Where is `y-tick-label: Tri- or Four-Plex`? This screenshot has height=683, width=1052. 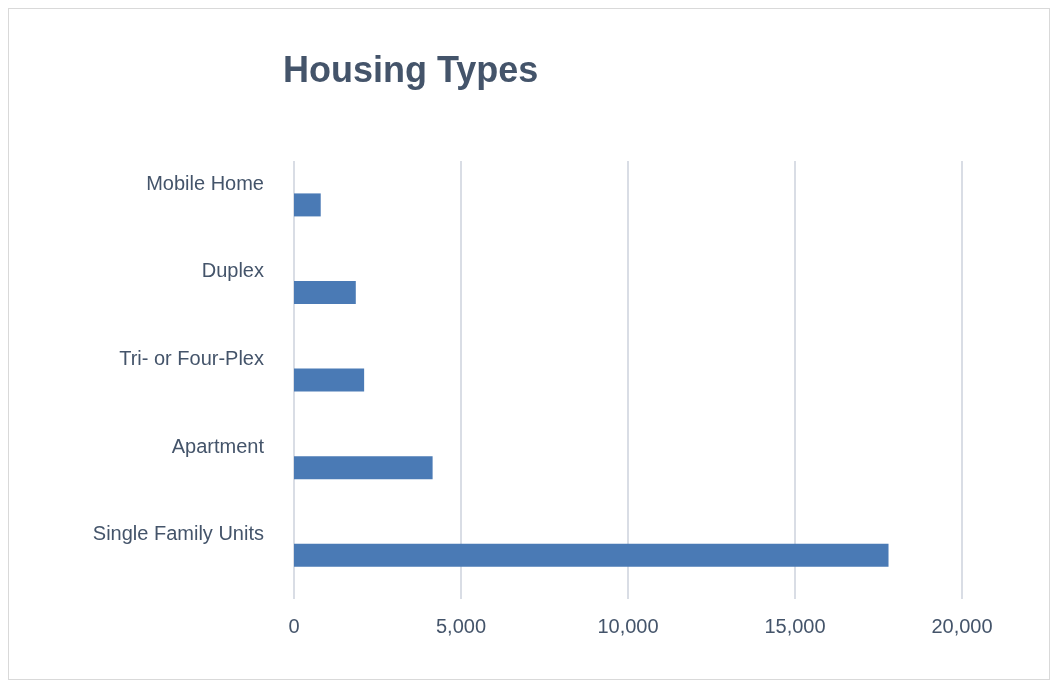 y-tick-label: Tri- or Four-Plex is located at coordinates (191, 358).